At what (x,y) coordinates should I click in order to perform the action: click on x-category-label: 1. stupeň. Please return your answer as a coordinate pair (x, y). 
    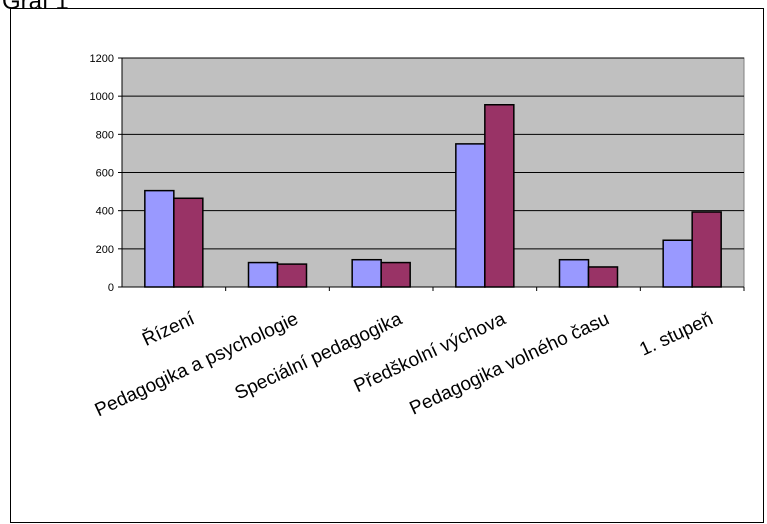
    Looking at the image, I should click on (677, 334).